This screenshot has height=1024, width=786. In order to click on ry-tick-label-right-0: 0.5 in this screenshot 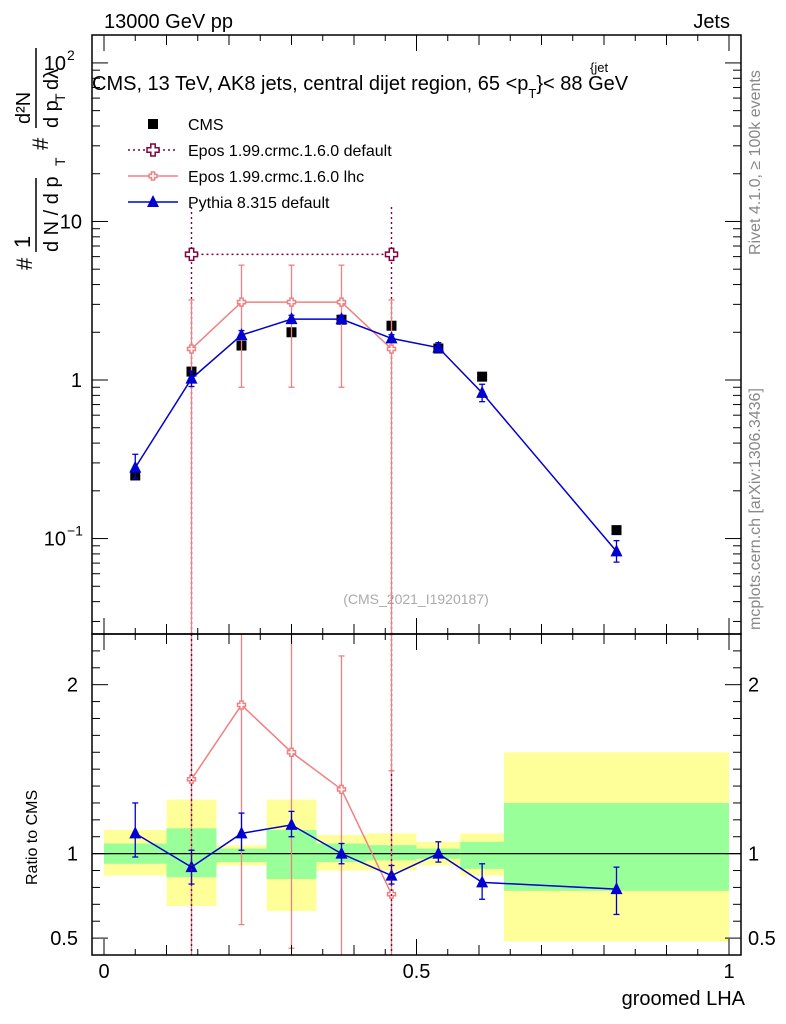, I will do `click(762, 939)`.